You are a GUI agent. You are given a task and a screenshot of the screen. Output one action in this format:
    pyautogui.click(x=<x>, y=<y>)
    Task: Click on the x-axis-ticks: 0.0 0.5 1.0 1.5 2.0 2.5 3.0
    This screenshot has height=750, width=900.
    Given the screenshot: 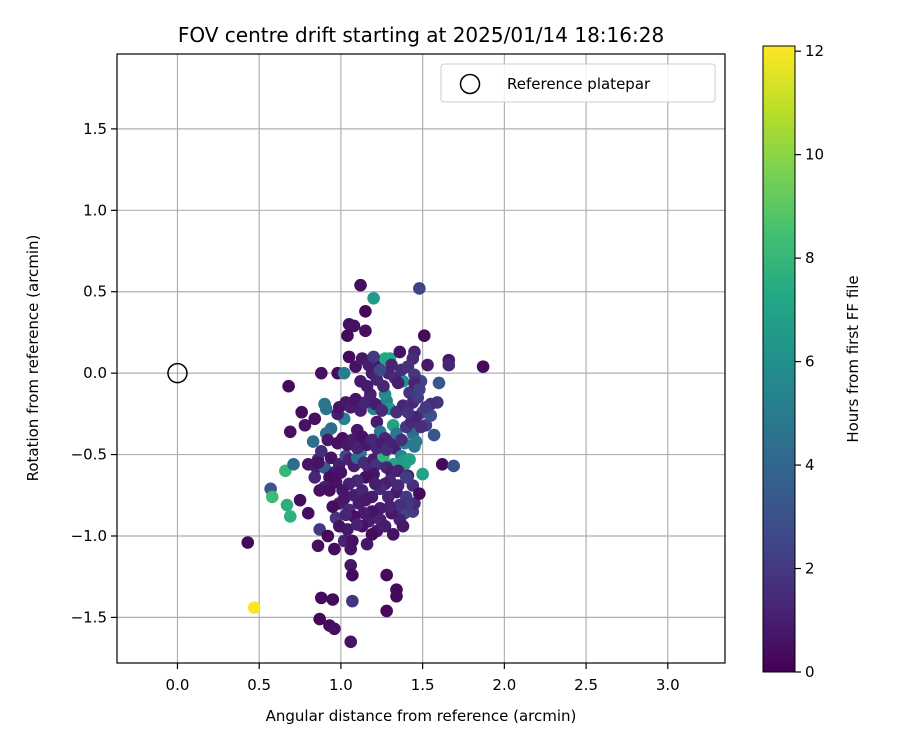 What is the action you would take?
    pyautogui.click(x=423, y=678)
    